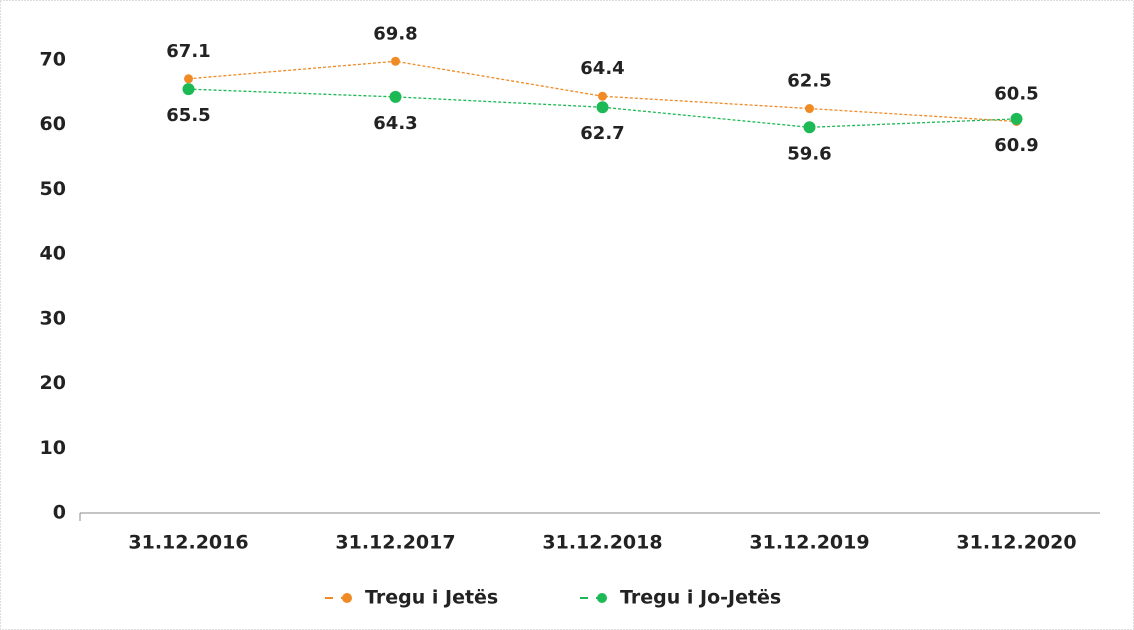 This screenshot has height=630, width=1134. Describe the element at coordinates (809, 81) in the screenshot. I see `data-label: 62.5` at that location.